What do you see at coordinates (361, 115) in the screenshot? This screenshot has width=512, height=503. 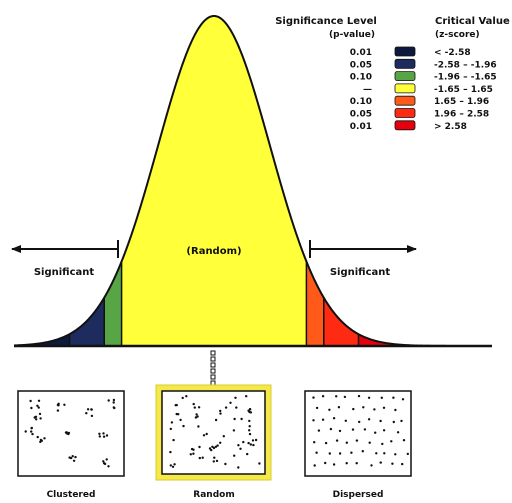 I see `legend-pvalue-5: 0.05` at bounding box center [361, 115].